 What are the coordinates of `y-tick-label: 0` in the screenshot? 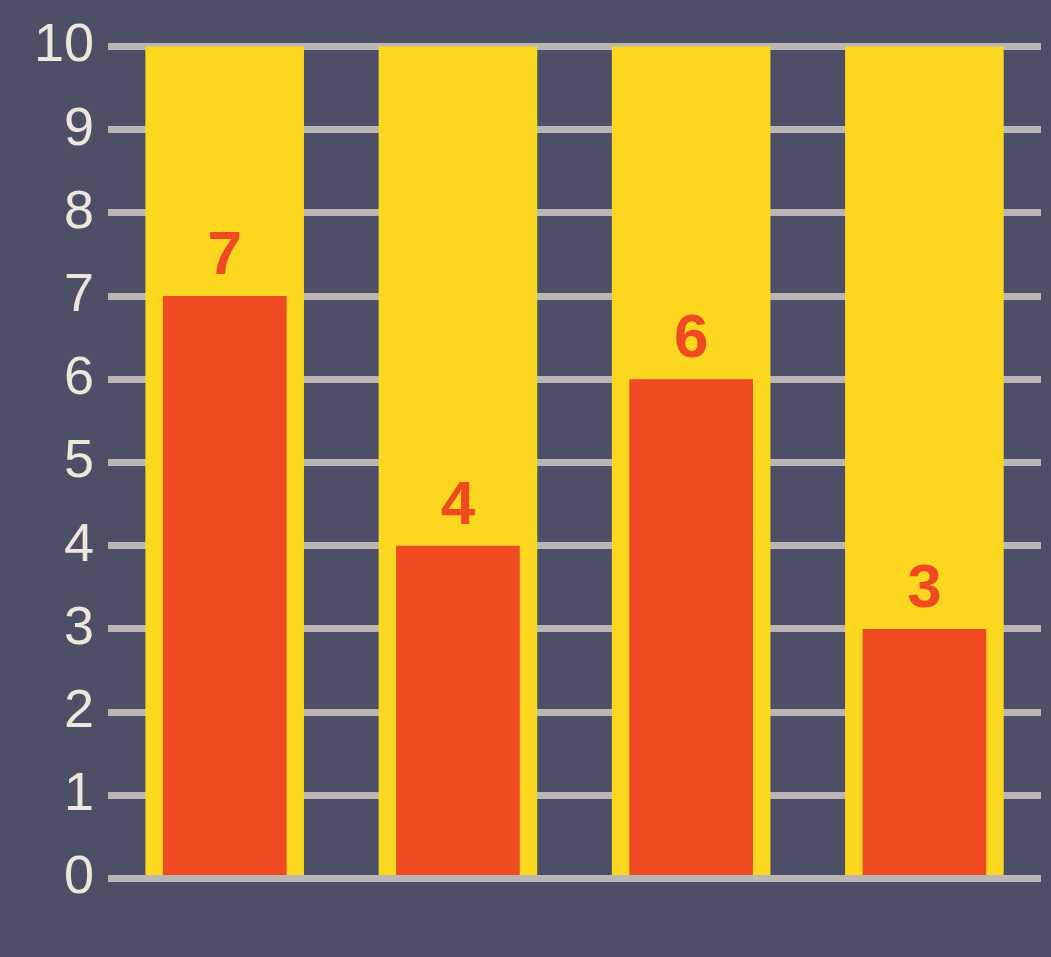 It's located at (79, 874).